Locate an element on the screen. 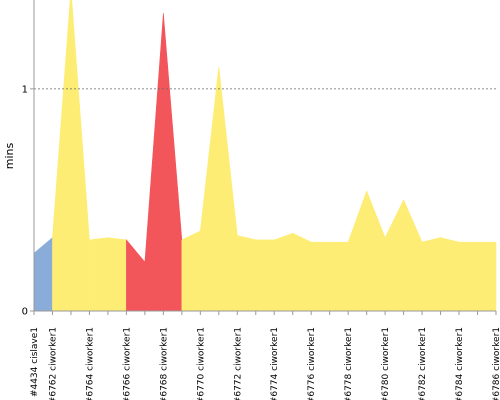 This screenshot has width=500, height=400. x-tick-label: #6774 ciworker1 is located at coordinates (275, 363).